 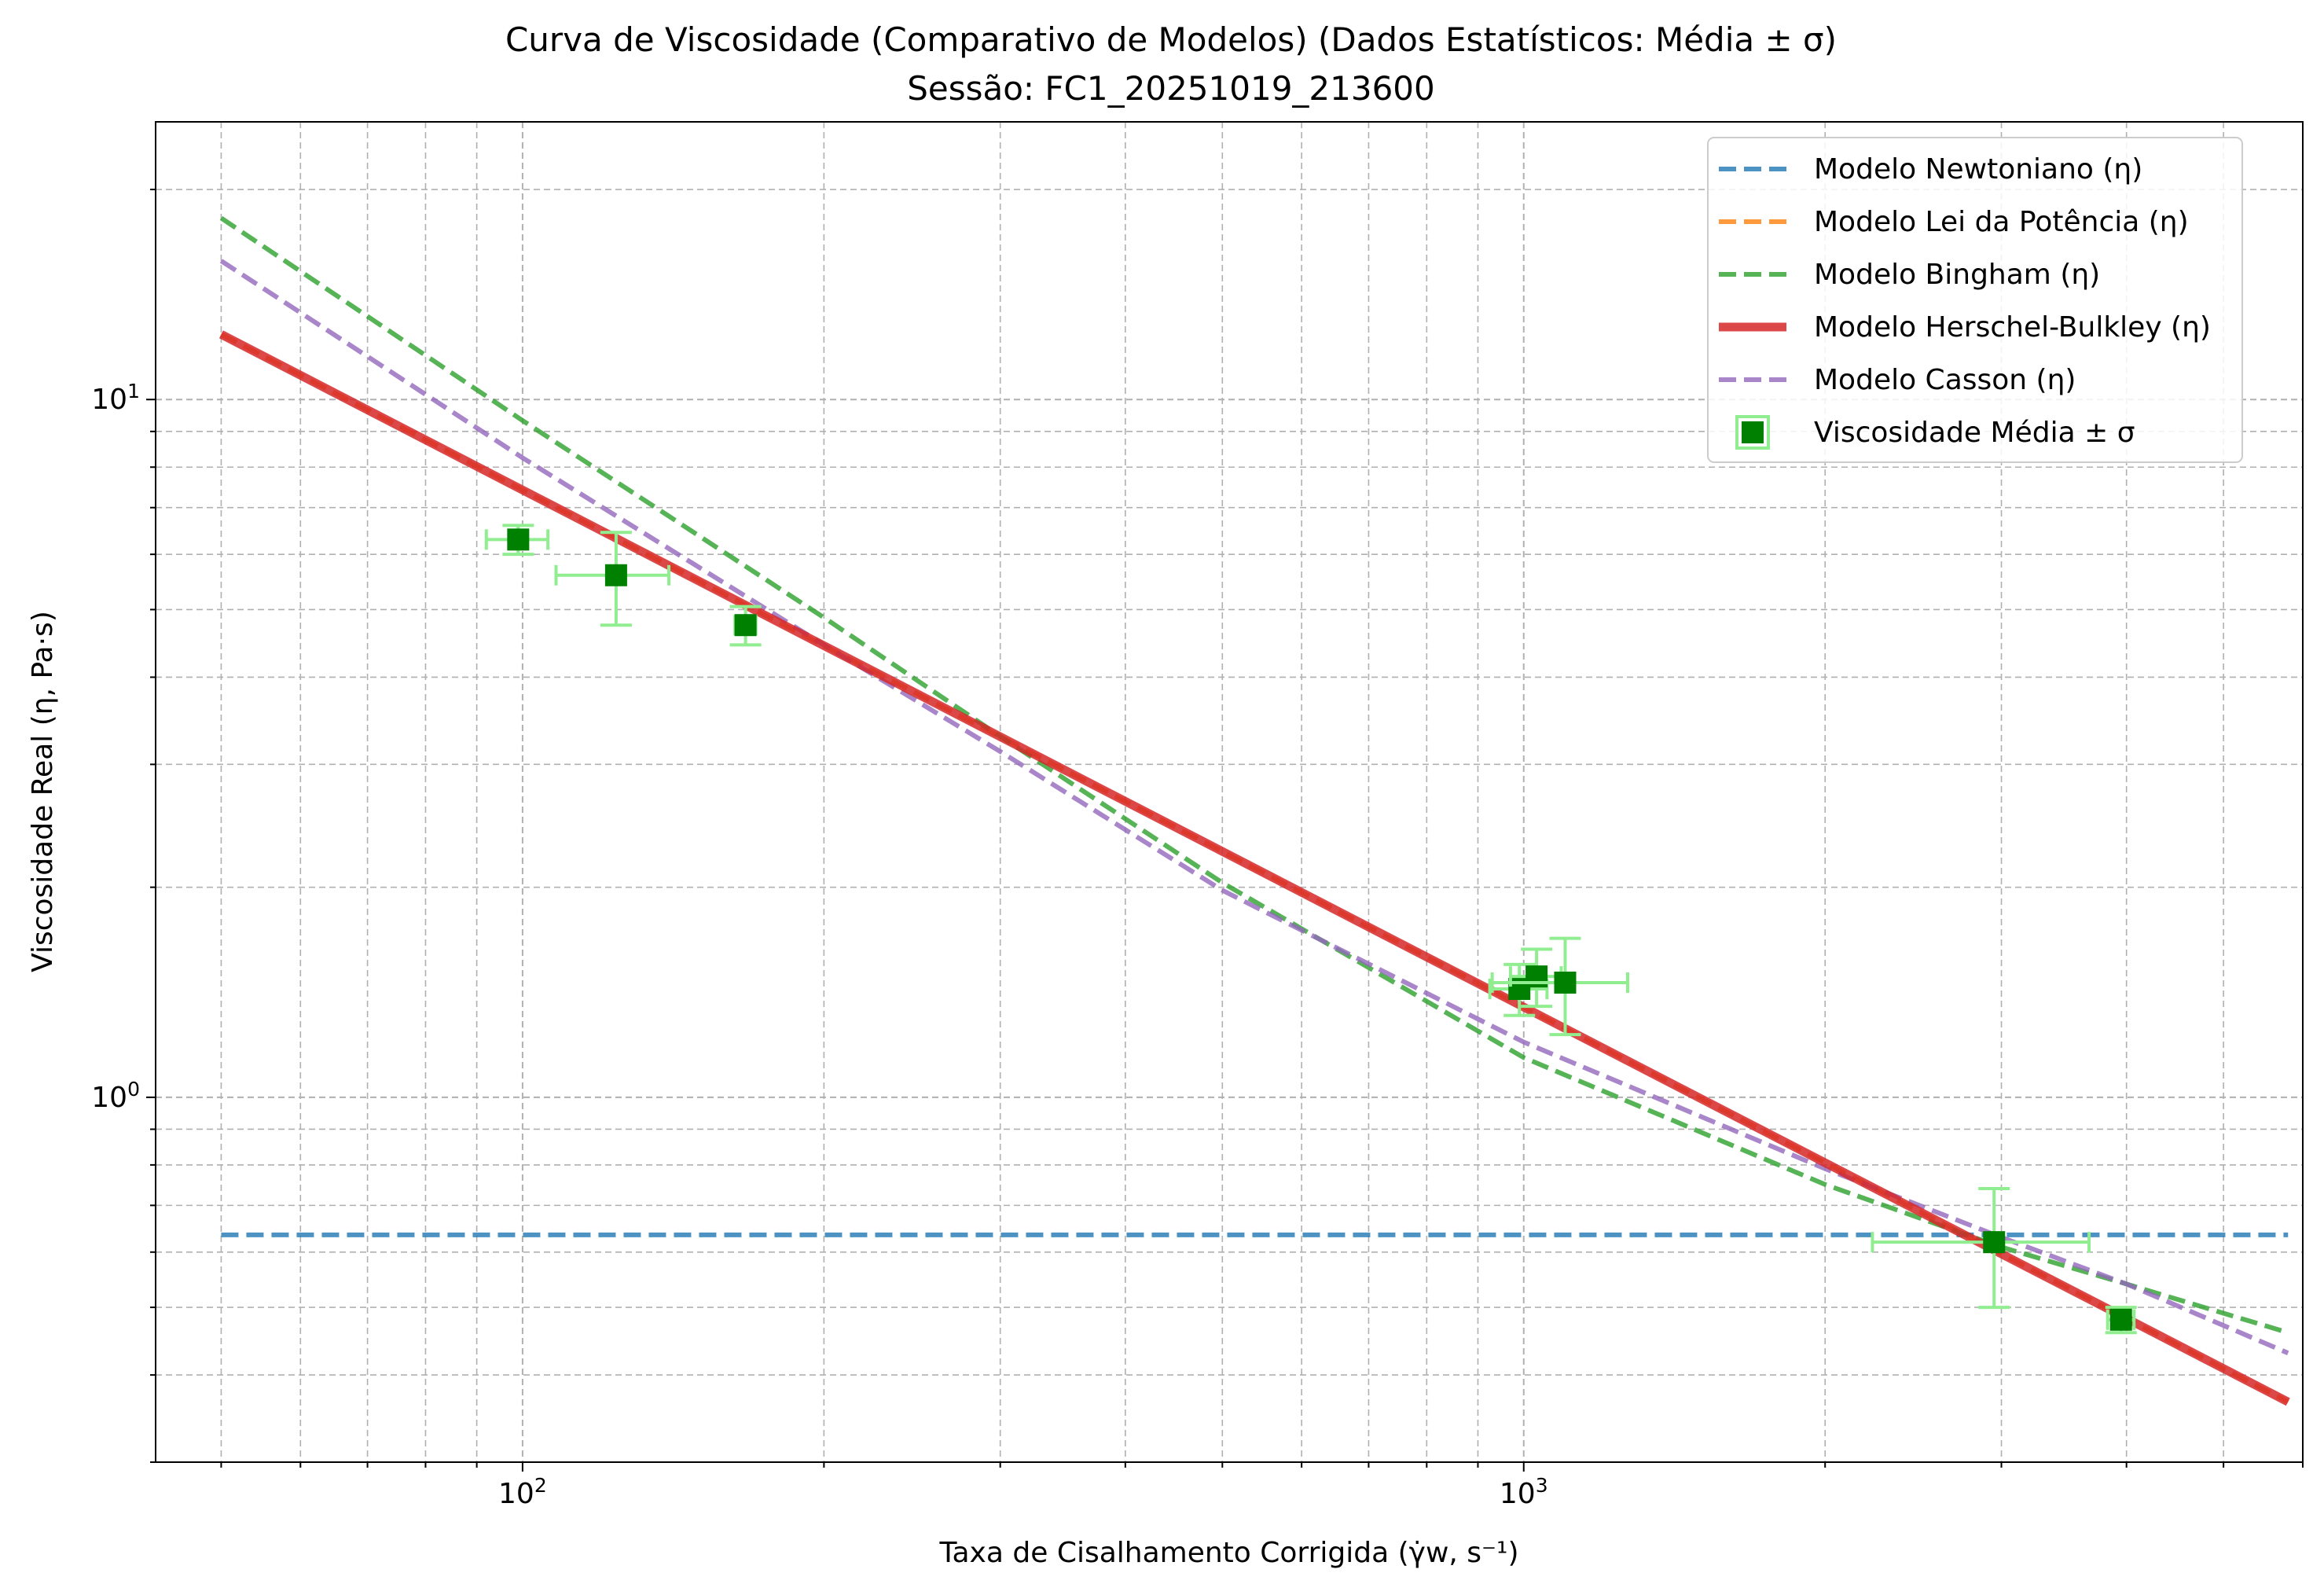 I want to click on chart-subtitle: Sessão: FC1_20251019_213600, so click(x=1171, y=88).